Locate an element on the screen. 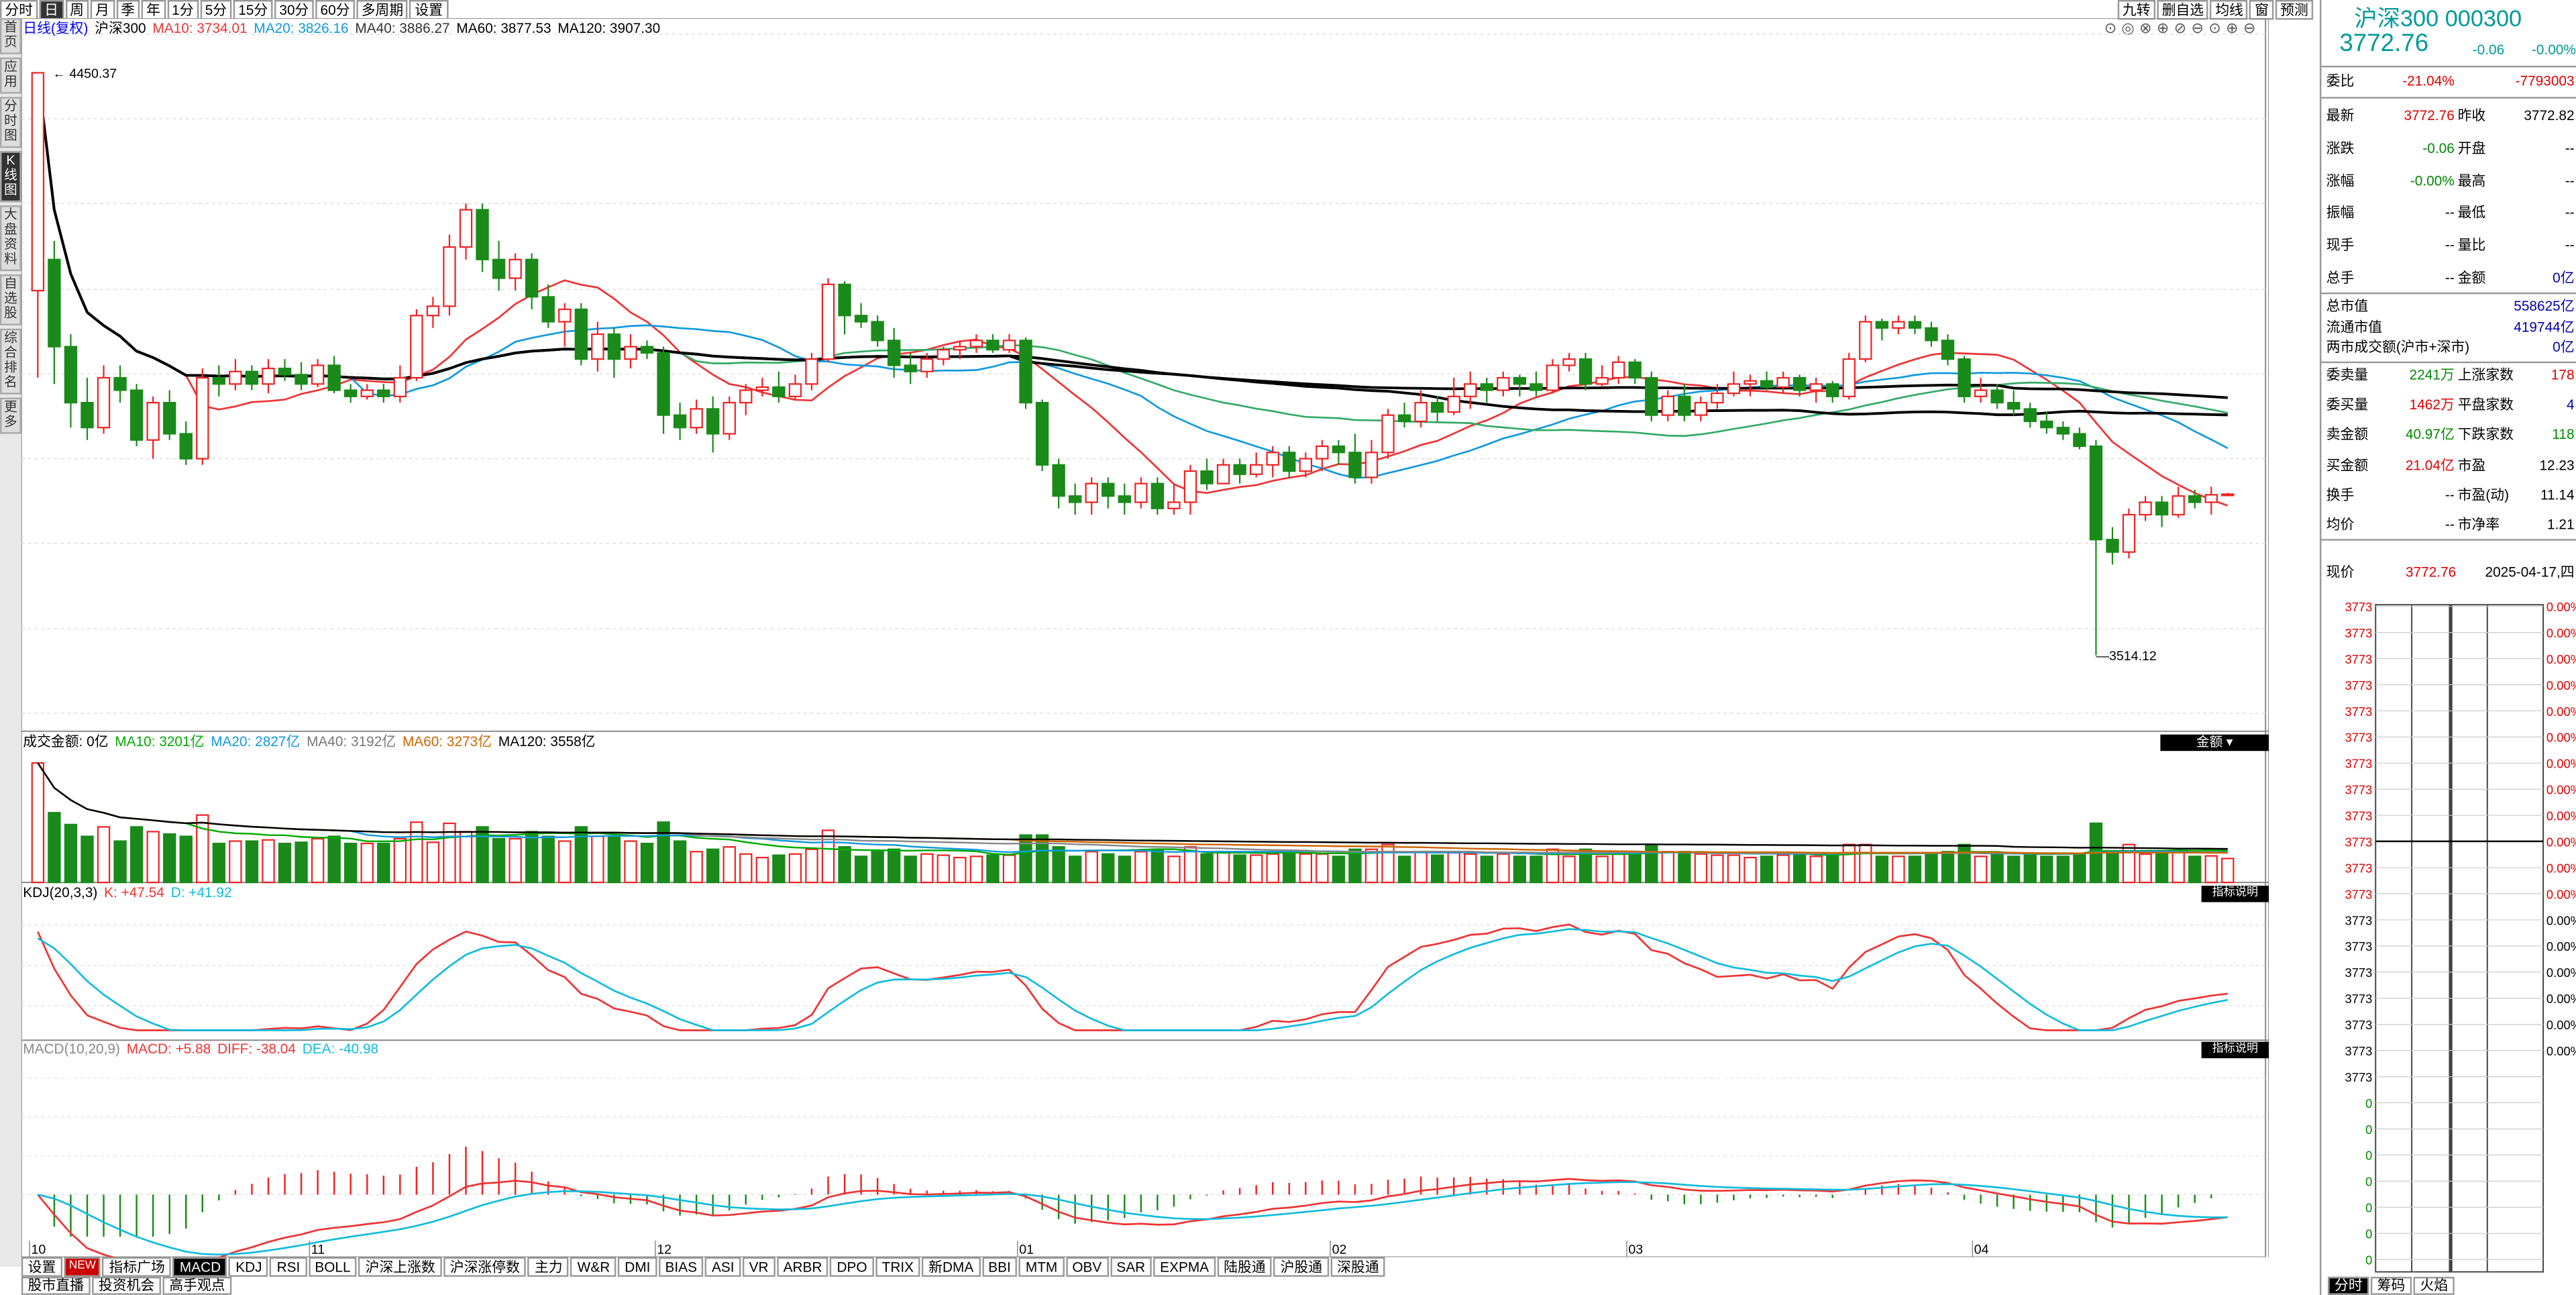 Image resolution: width=2576 pixels, height=1295 pixels. period-tab-12: 设置 is located at coordinates (428, 9).